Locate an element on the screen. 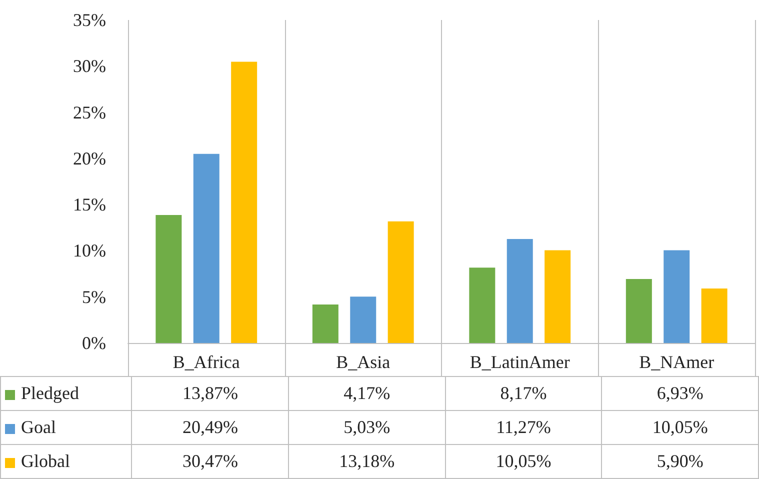  data-label: 13,87% is located at coordinates (210, 393).